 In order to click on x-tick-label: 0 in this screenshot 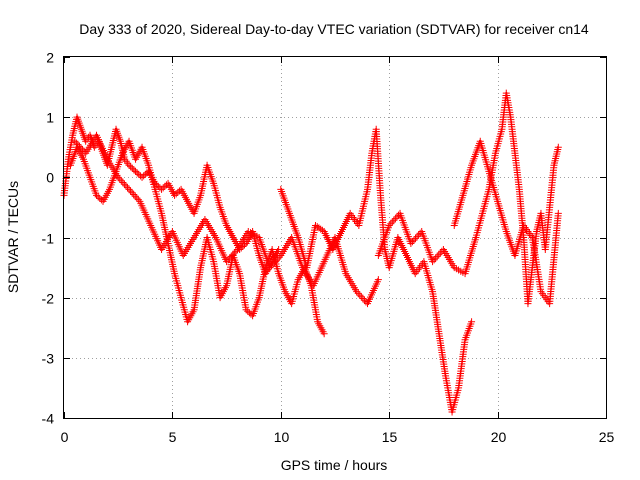, I will do `click(65, 437)`.